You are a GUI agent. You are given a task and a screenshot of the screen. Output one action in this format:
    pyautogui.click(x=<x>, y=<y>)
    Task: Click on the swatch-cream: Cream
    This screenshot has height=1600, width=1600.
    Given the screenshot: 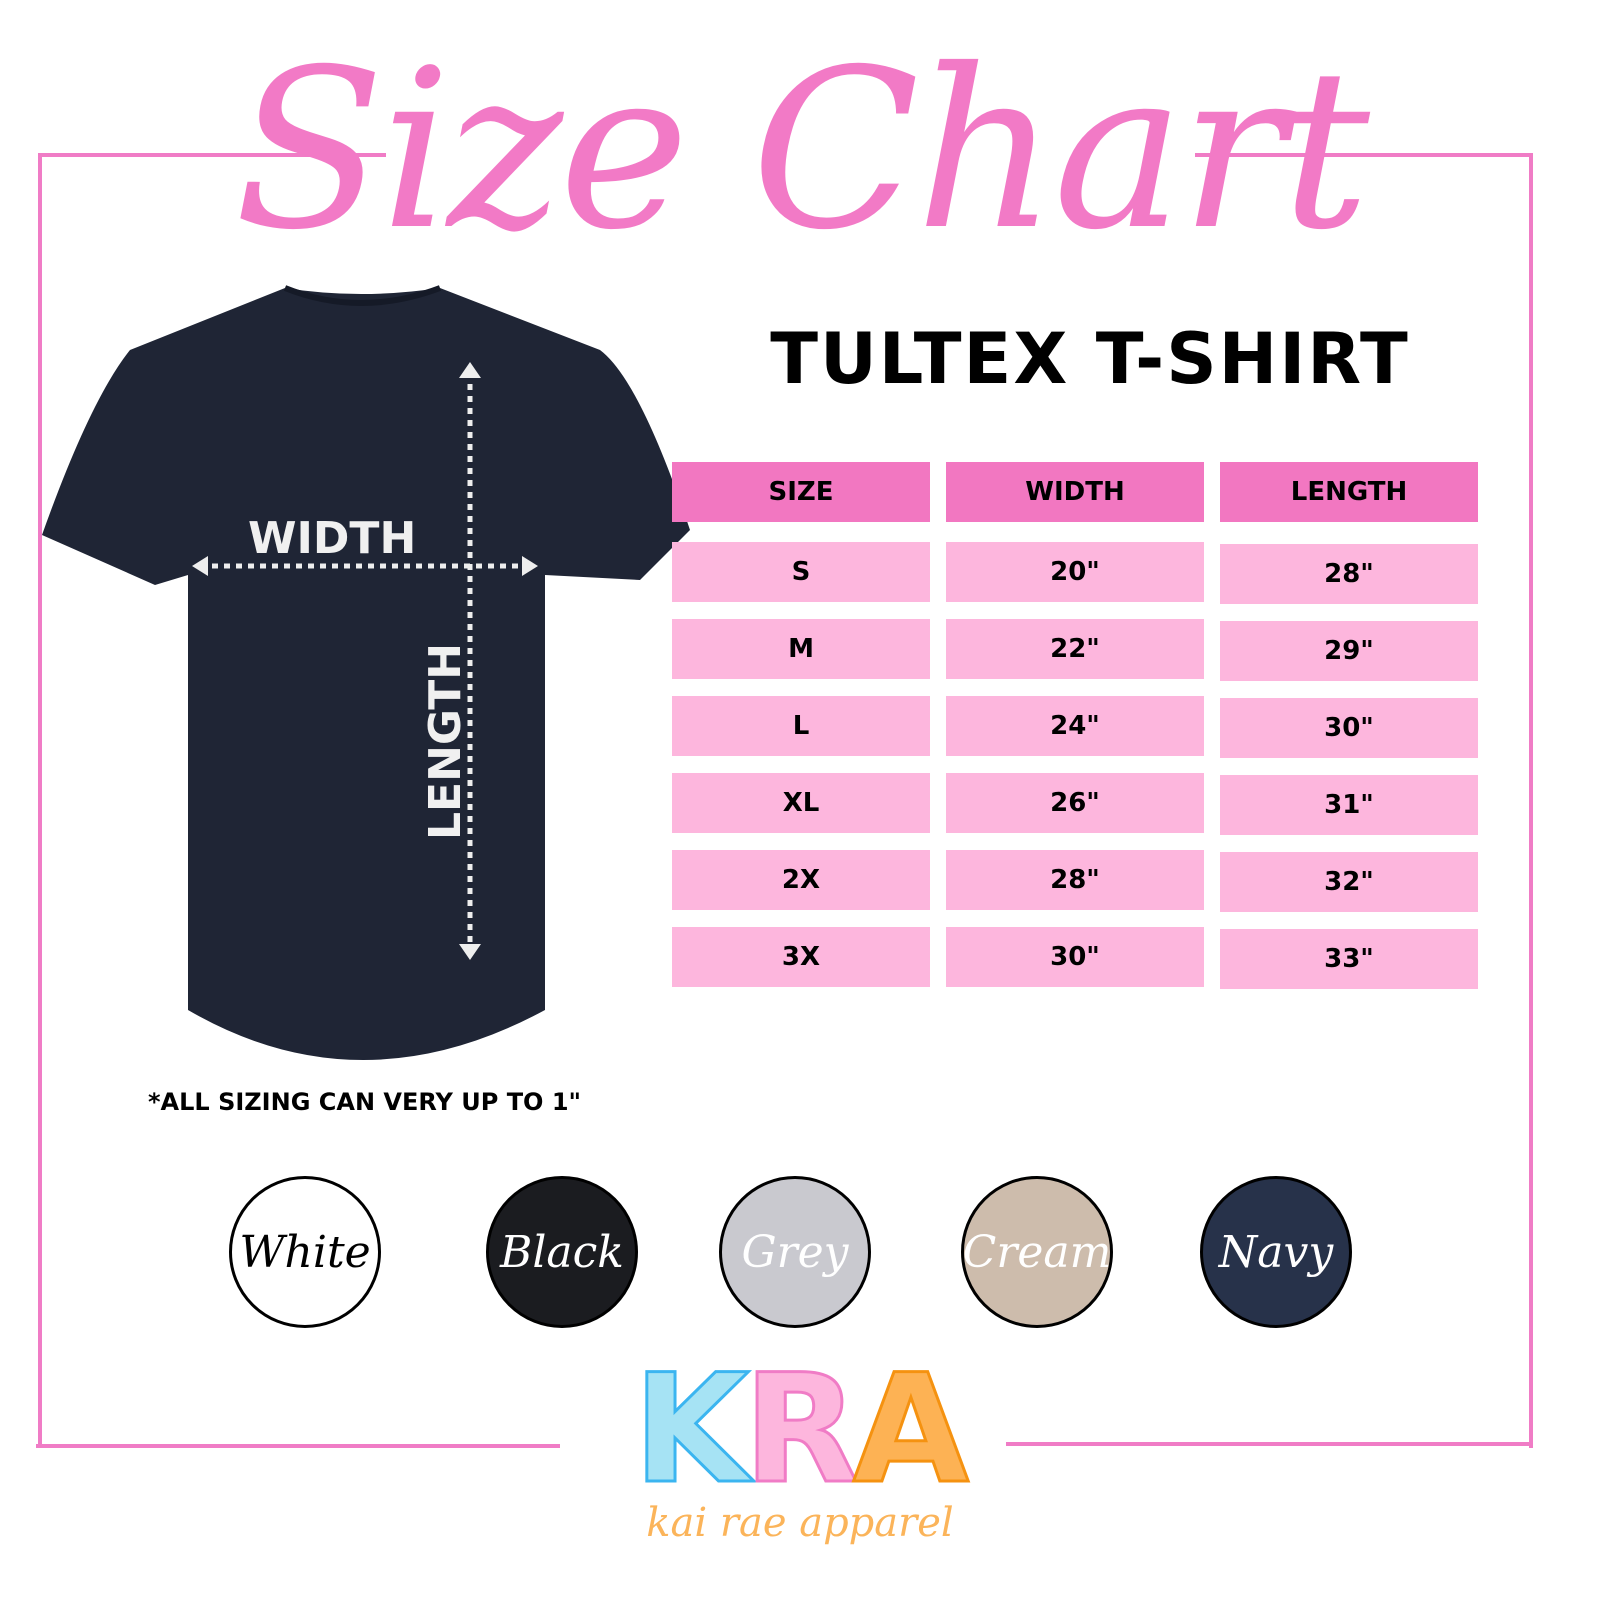 What is the action you would take?
    pyautogui.click(x=1037, y=1252)
    